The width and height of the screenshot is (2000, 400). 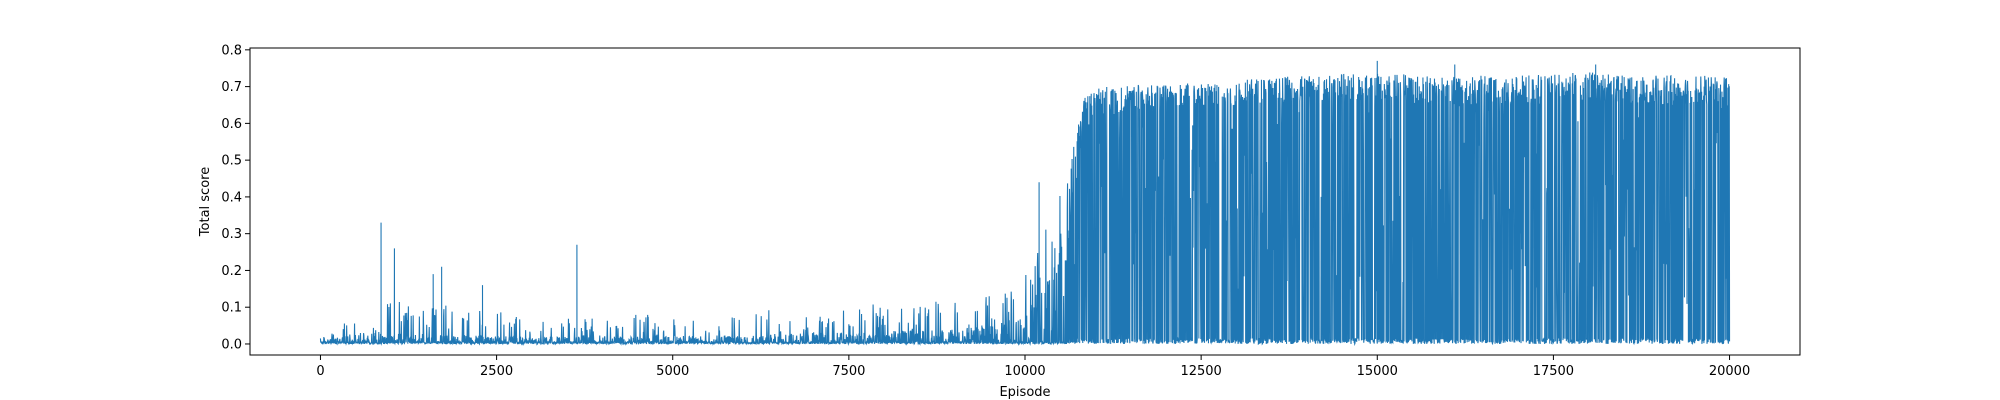 I want to click on y-tick-label: 0.5, so click(x=231, y=161).